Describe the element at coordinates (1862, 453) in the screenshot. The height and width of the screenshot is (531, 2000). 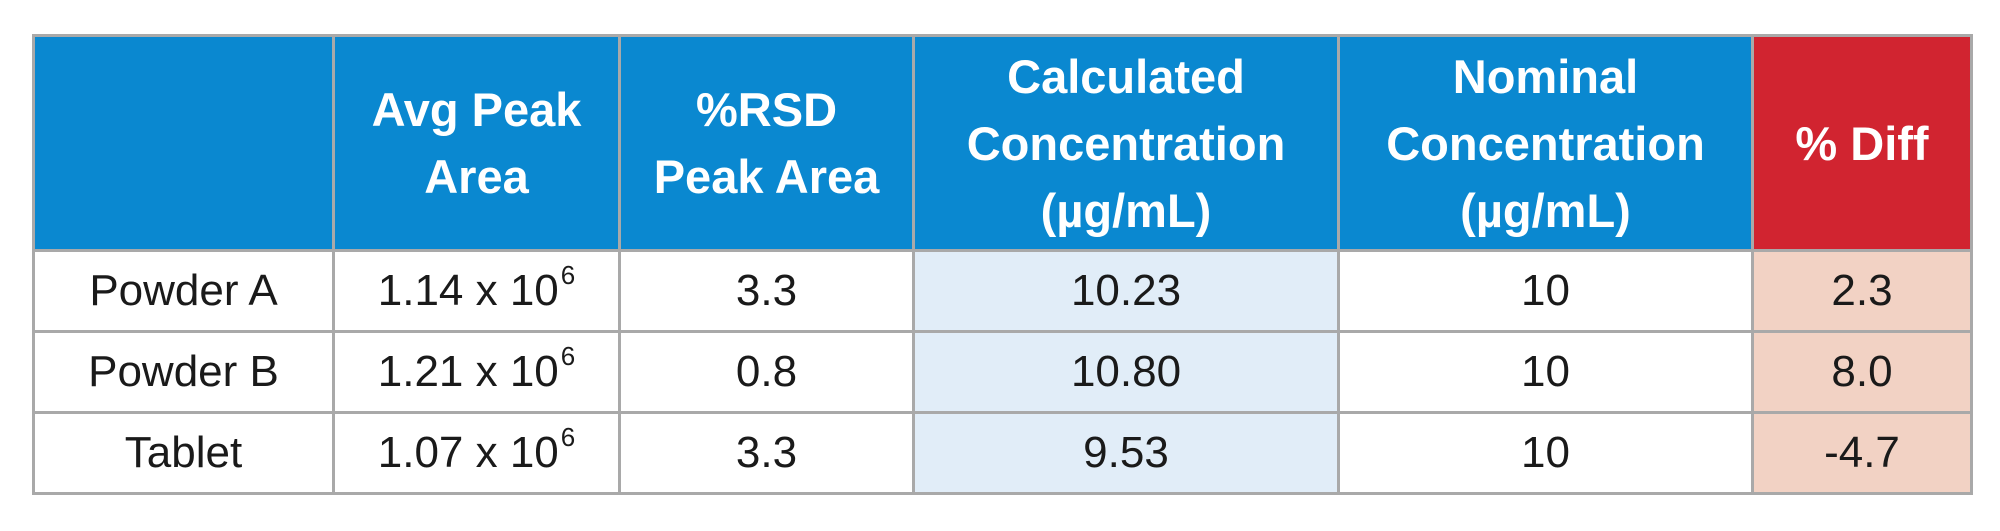
I see `cell-pct-diff: -4.7` at that location.